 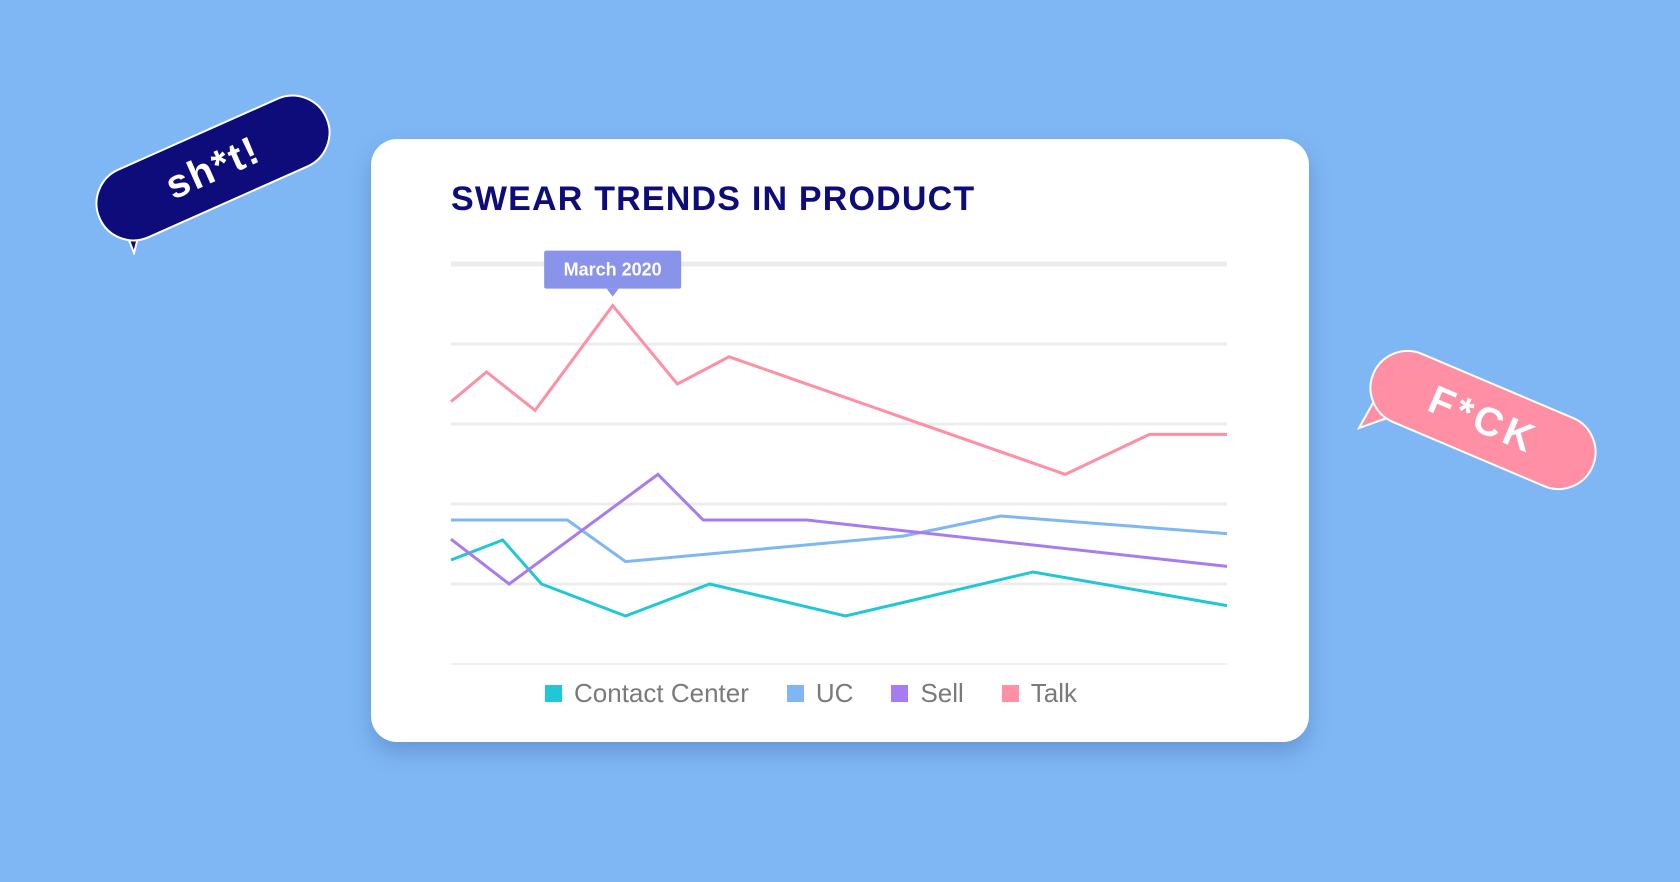 I want to click on legend-item-uc: UC, so click(x=820, y=693).